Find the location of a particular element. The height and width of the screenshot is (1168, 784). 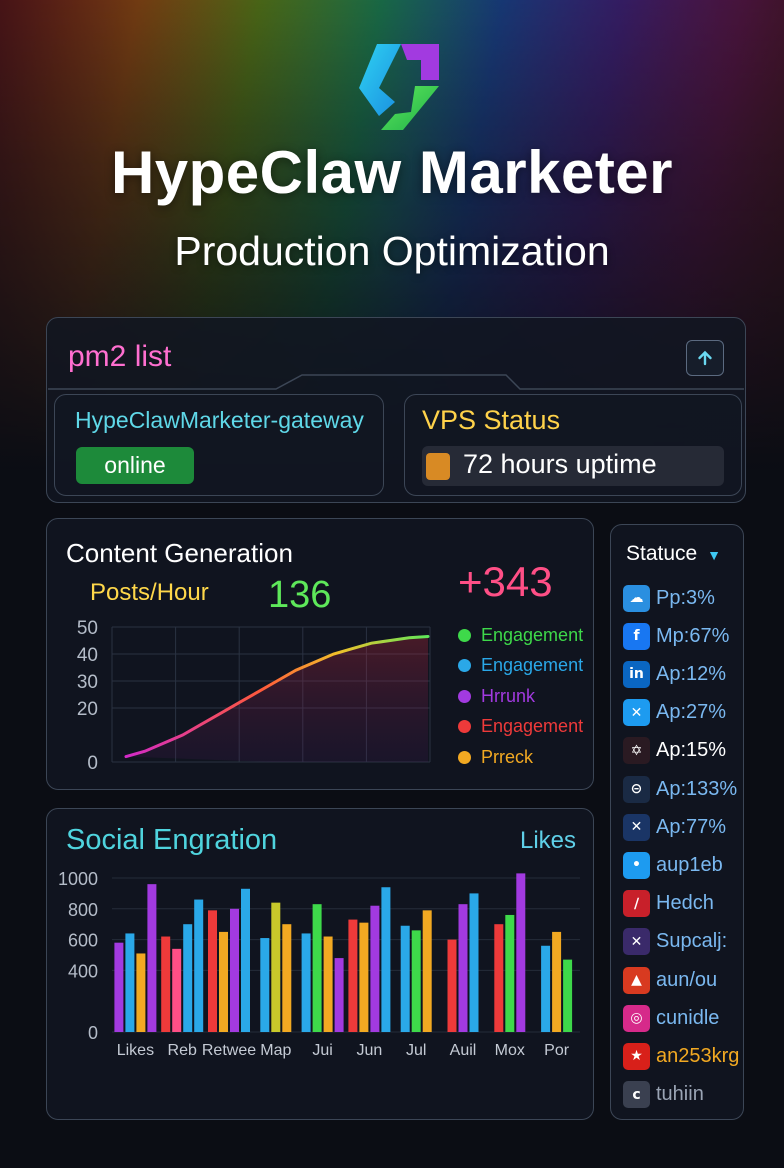

status-dropdown: Statuce ▼ is located at coordinates (673, 554).